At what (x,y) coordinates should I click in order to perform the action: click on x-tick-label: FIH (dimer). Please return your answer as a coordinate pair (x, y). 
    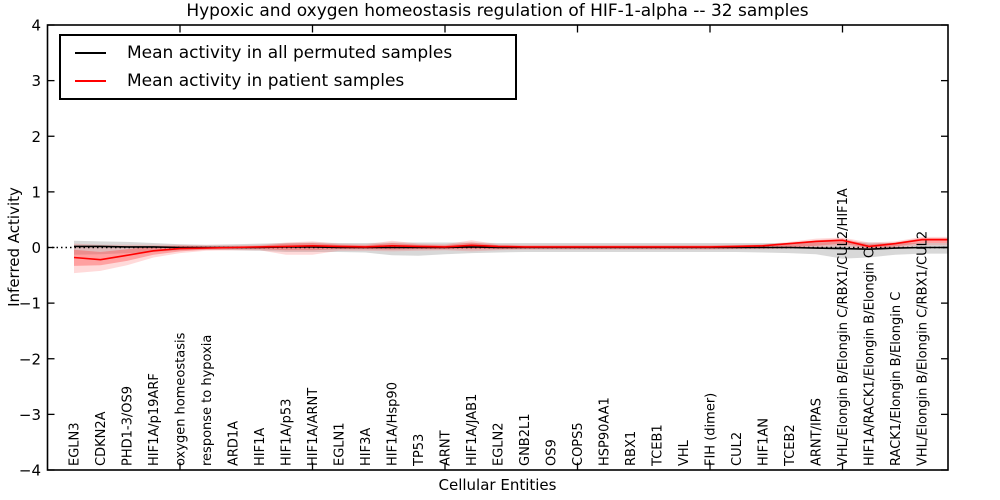
    Looking at the image, I should click on (711, 429).